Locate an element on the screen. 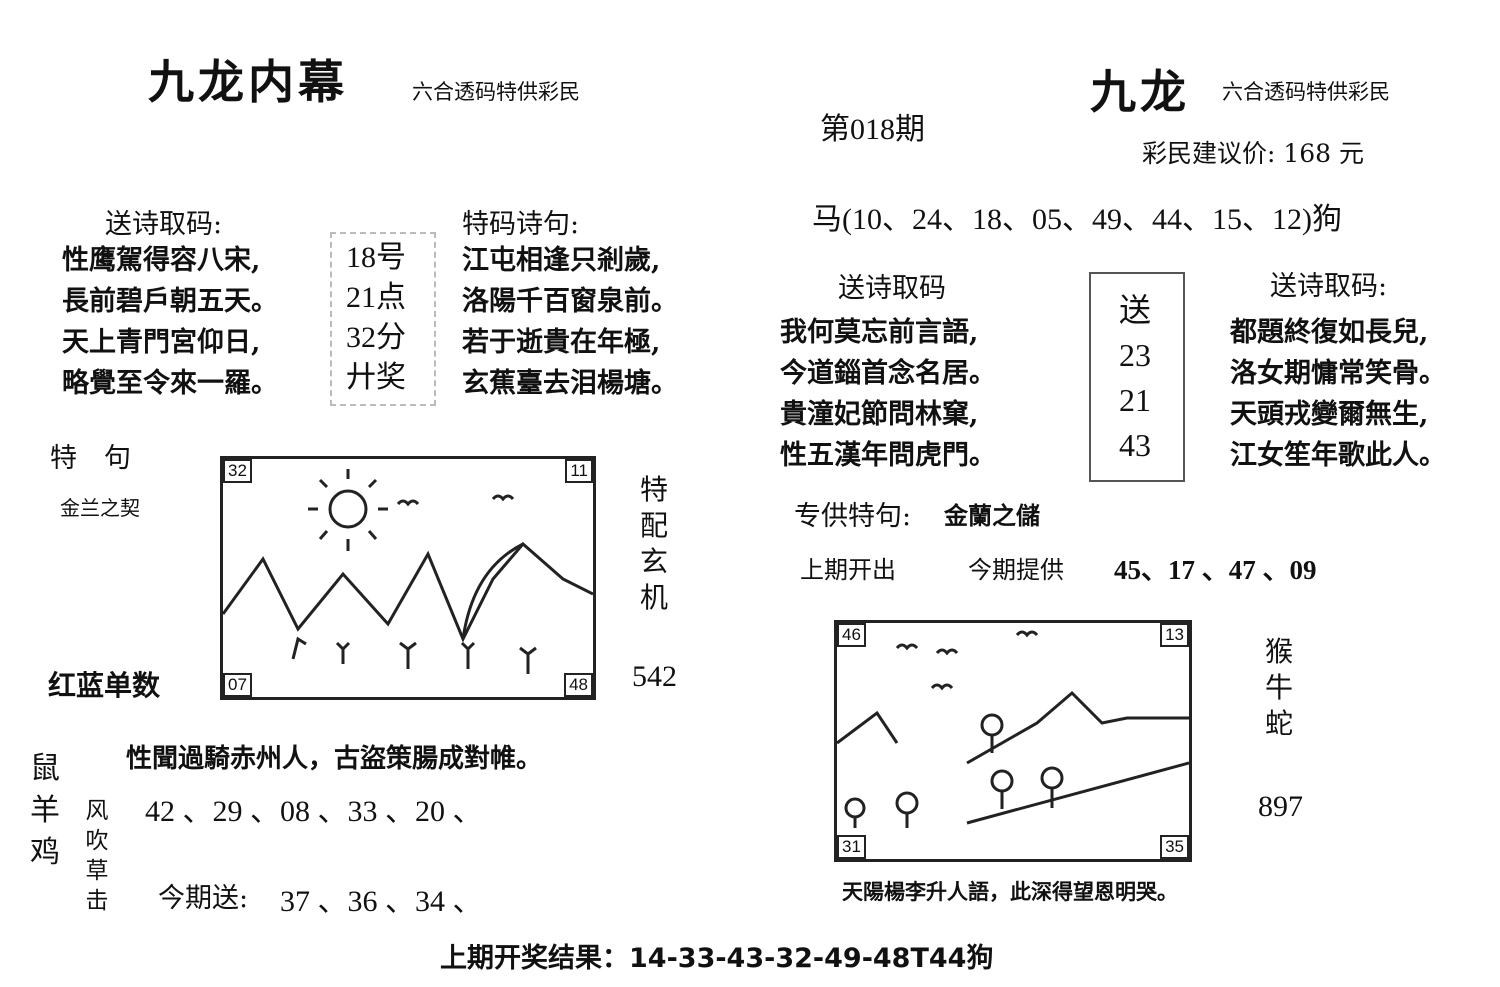 The image size is (1500, 987). corner-number: 48 is located at coordinates (578, 685).